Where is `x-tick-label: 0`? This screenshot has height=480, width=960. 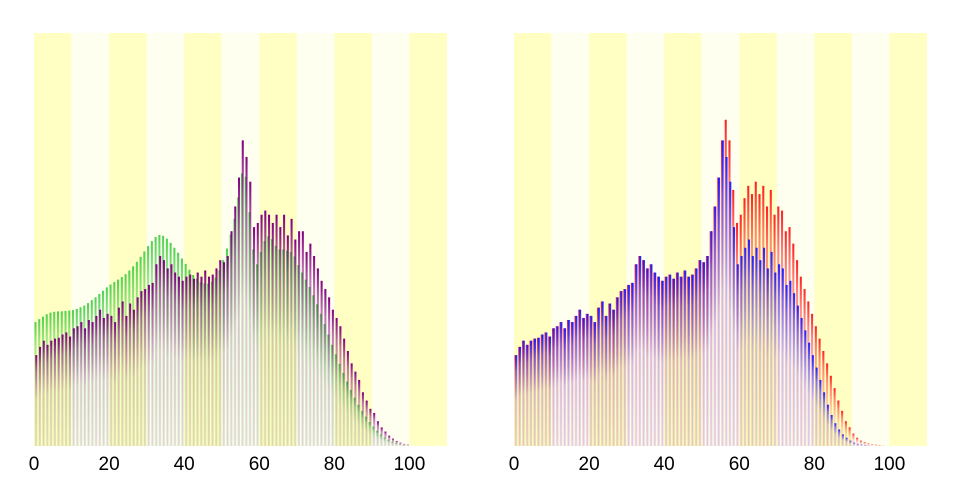 x-tick-label: 0 is located at coordinates (34, 464).